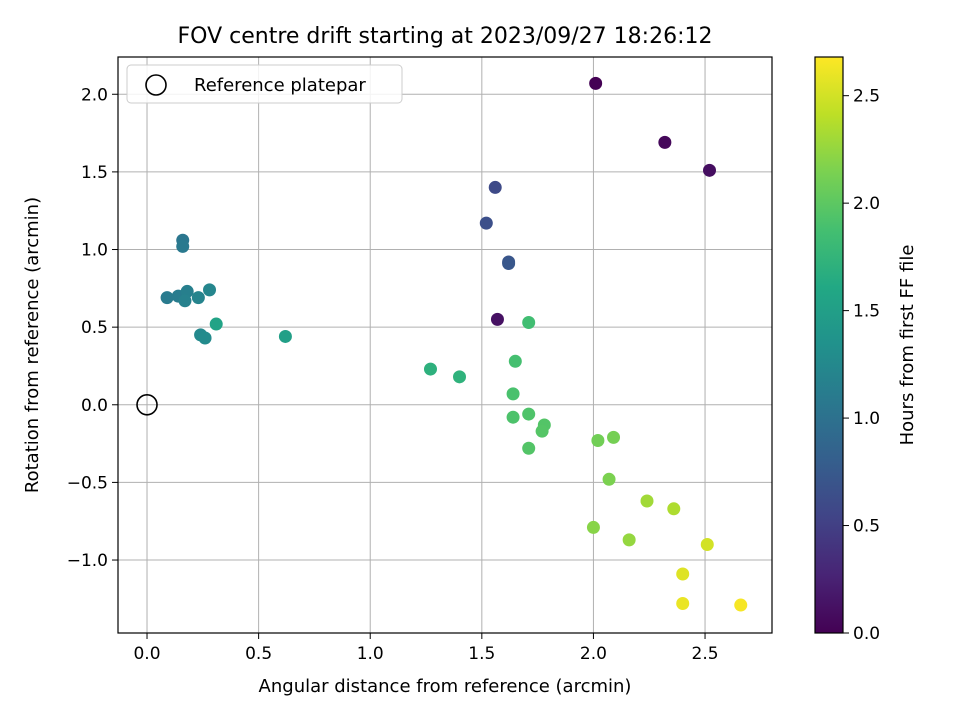 The width and height of the screenshot is (960, 720). What do you see at coordinates (866, 97) in the screenshot?
I see `colorbar-tick-label: 2.5` at bounding box center [866, 97].